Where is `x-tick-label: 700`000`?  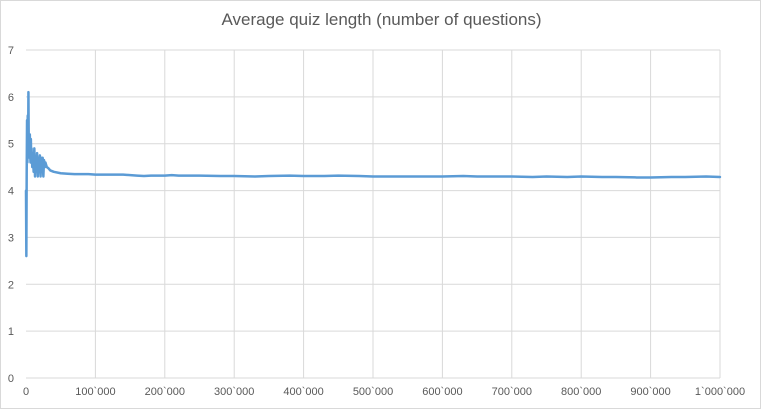
x-tick-label: 700`000 is located at coordinates (512, 392).